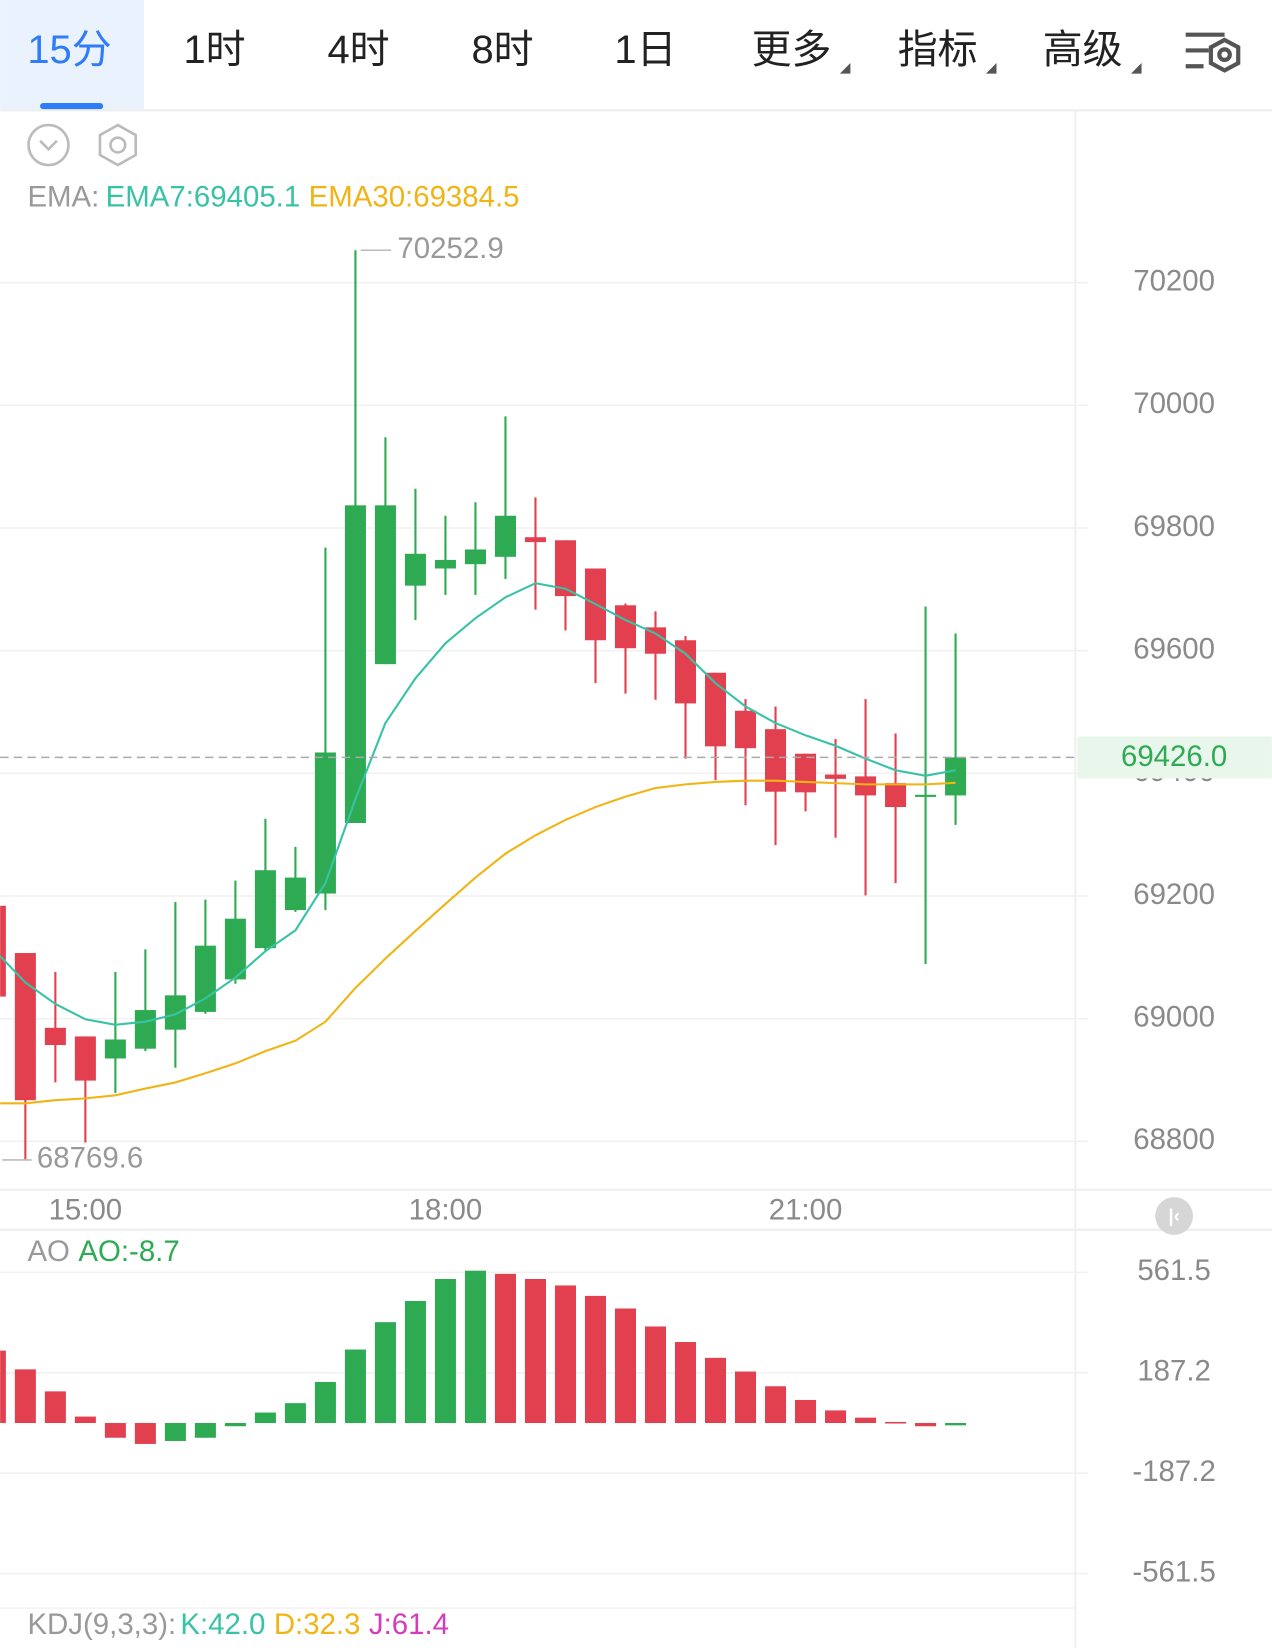 The height and width of the screenshot is (1648, 1272). What do you see at coordinates (1174, 1270) in the screenshot?
I see `y-tick-label: 561.5` at bounding box center [1174, 1270].